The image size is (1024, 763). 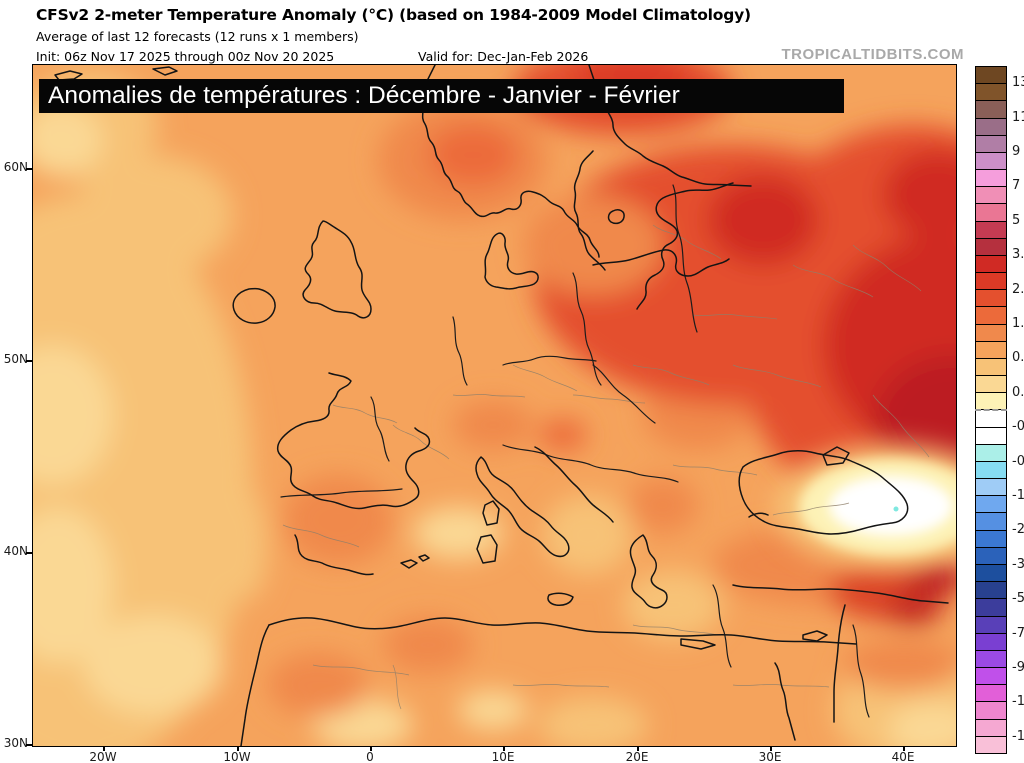 What do you see at coordinates (865, 507) in the screenshot?
I see `caucasus-neutral-spot` at bounding box center [865, 507].